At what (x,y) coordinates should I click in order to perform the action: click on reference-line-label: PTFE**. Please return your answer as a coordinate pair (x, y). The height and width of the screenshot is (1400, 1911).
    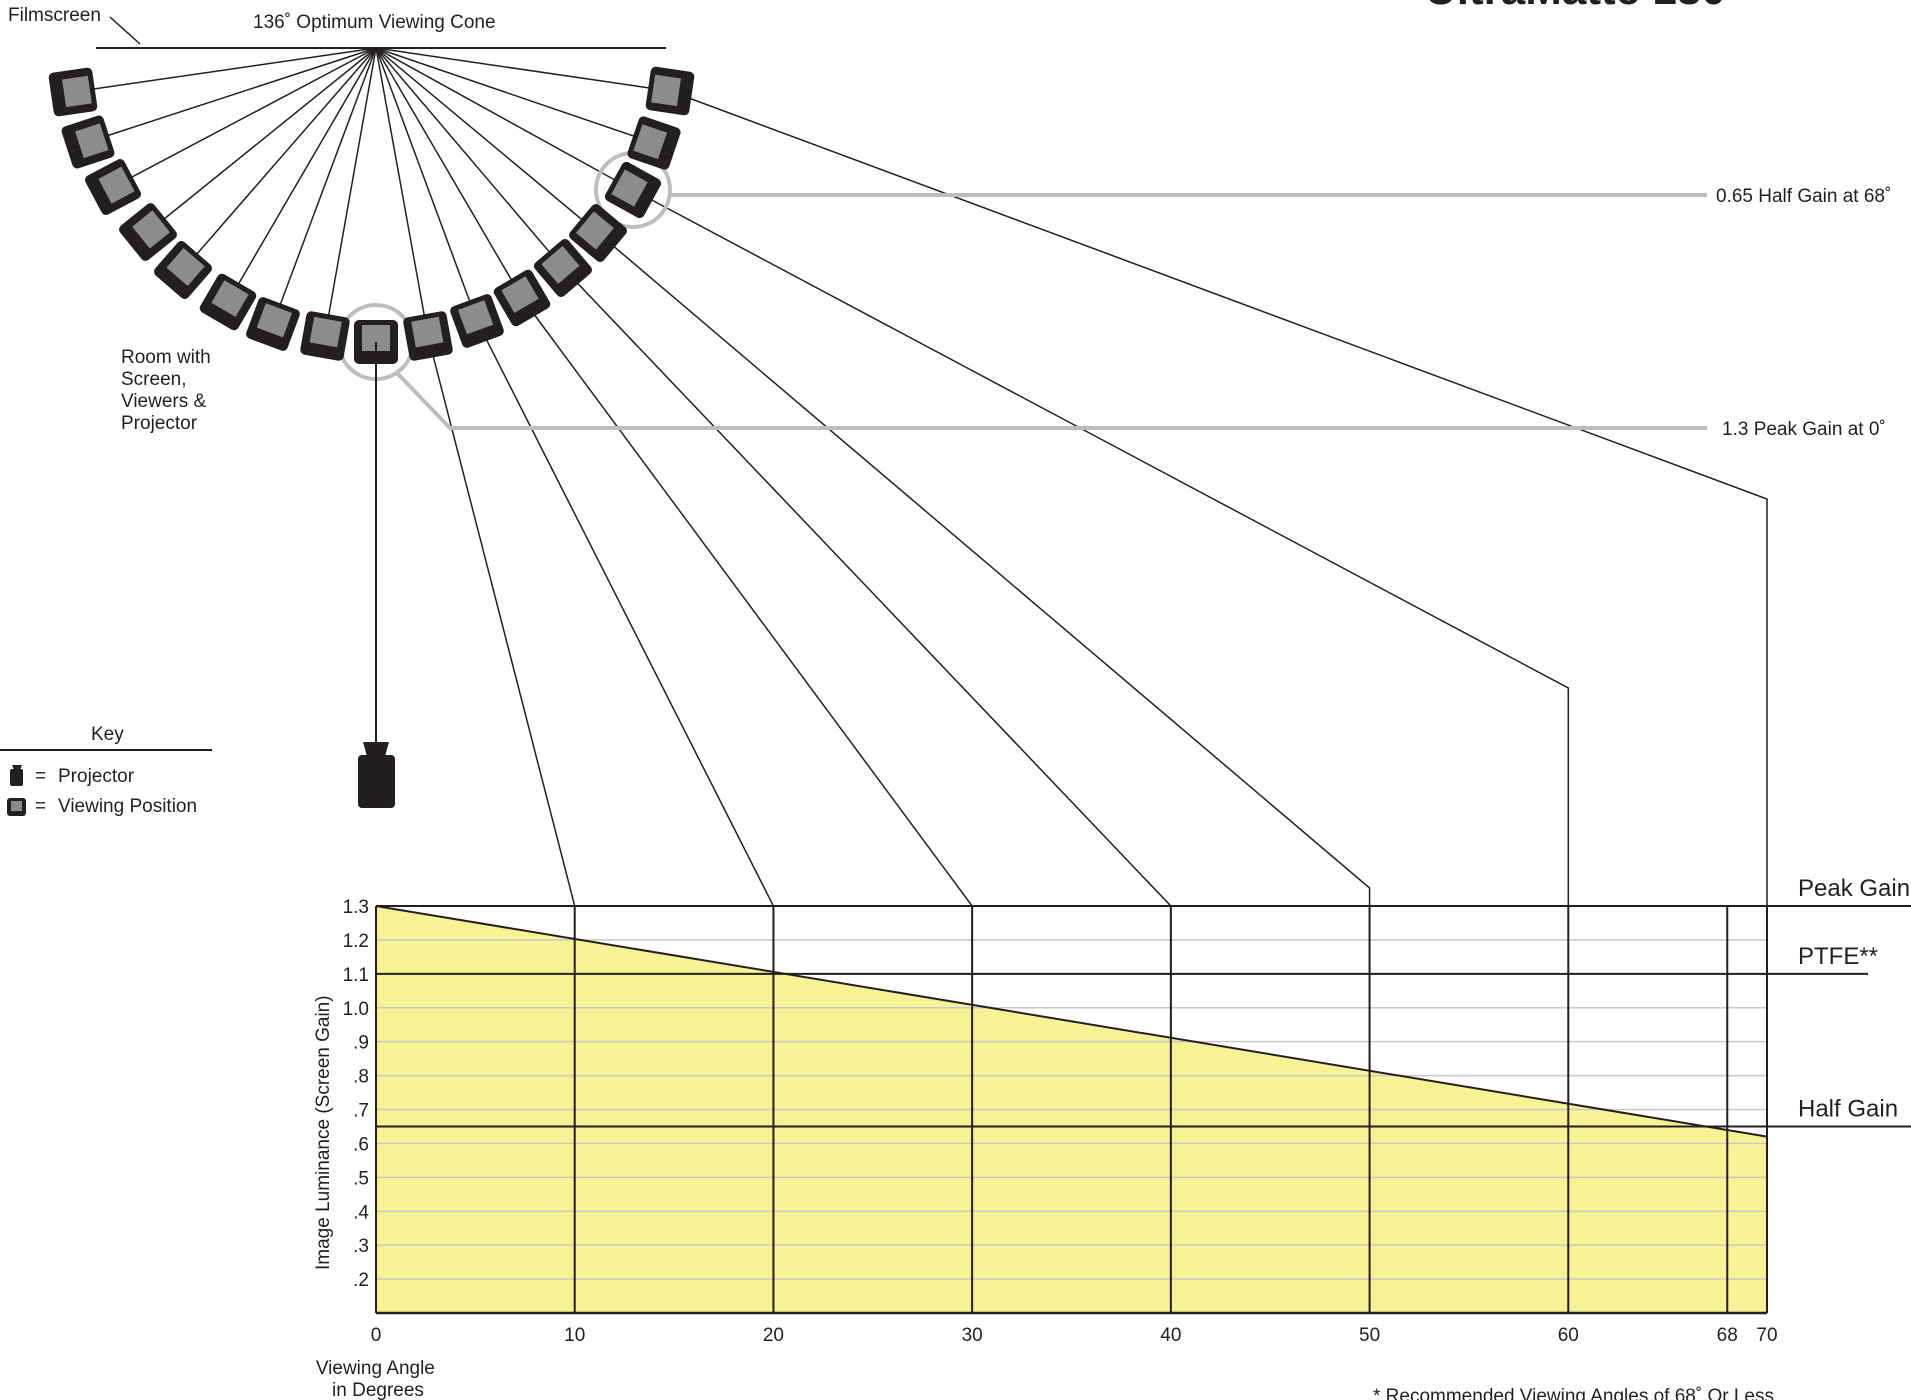
    Looking at the image, I should click on (1838, 956).